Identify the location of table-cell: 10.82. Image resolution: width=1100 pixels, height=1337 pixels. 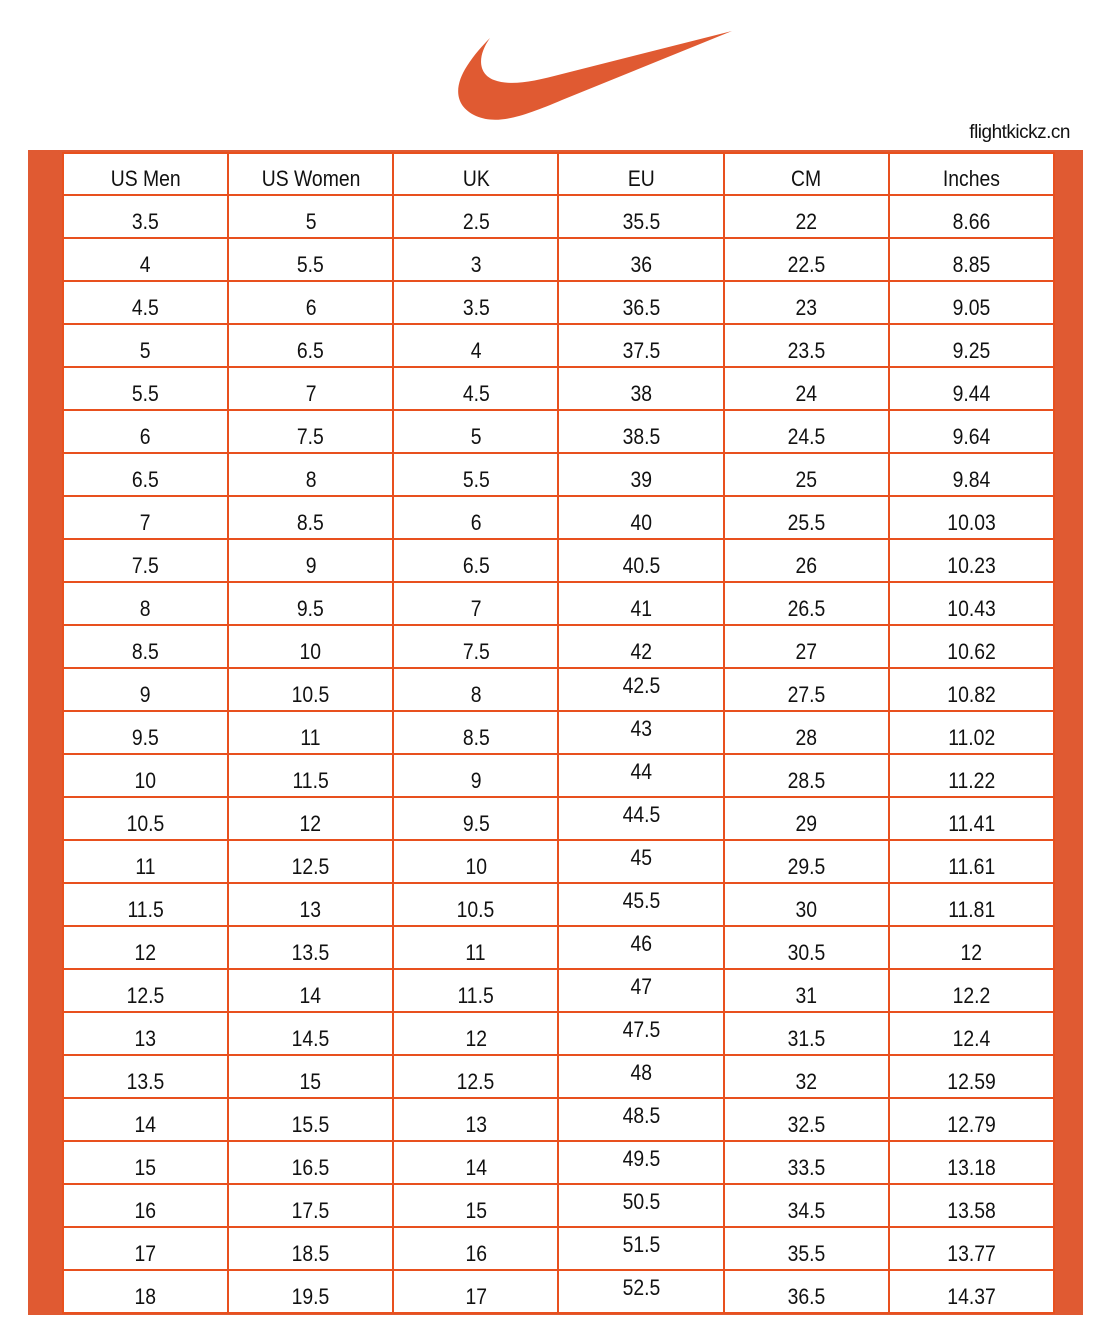
(971, 689).